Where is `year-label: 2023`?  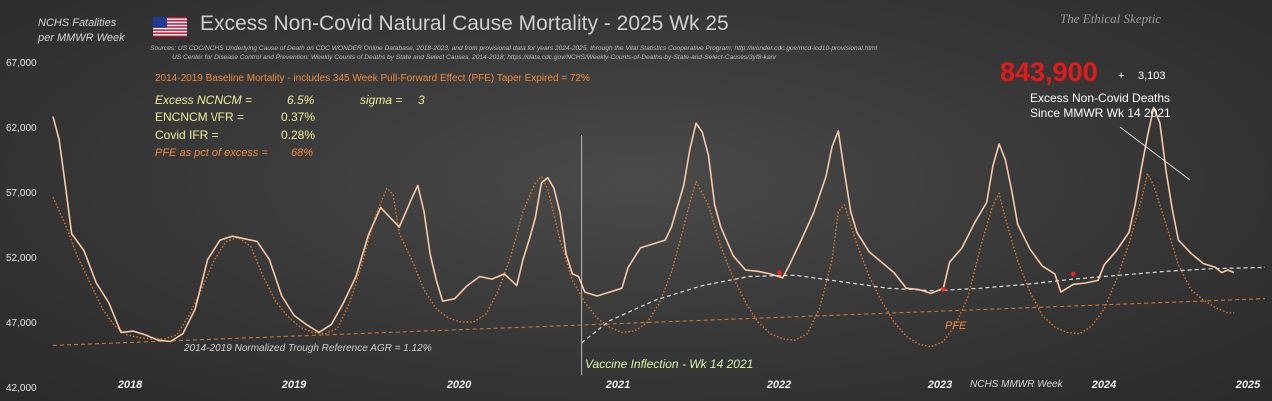
year-label: 2023 is located at coordinates (939, 385).